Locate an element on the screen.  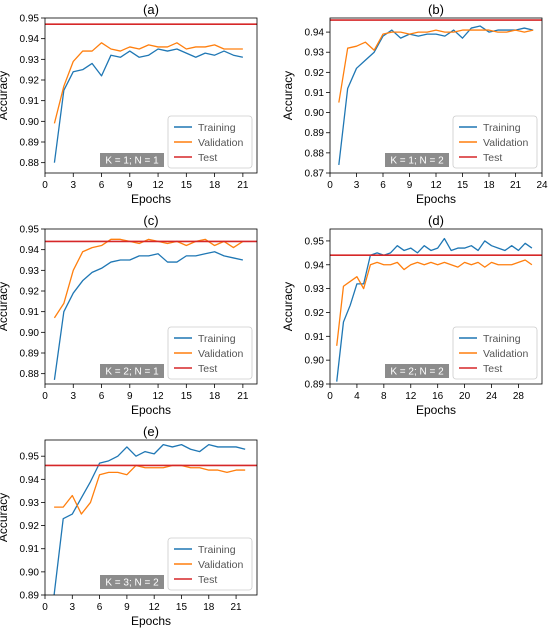
x-tick-label: 4 is located at coordinates (357, 396).